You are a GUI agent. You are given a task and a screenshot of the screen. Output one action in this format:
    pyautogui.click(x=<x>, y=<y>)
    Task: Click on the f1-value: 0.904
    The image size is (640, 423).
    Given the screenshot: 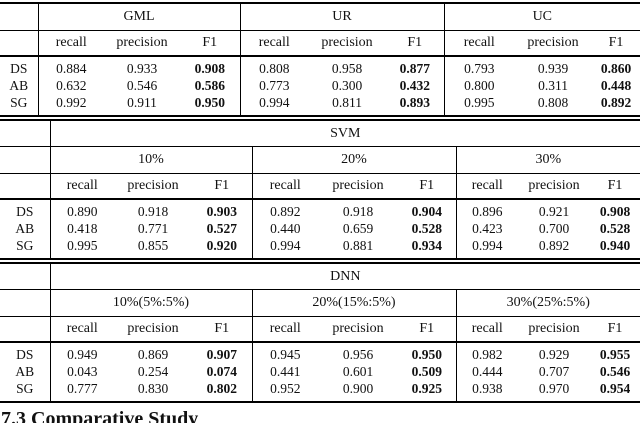 What is the action you would take?
    pyautogui.click(x=426, y=211)
    